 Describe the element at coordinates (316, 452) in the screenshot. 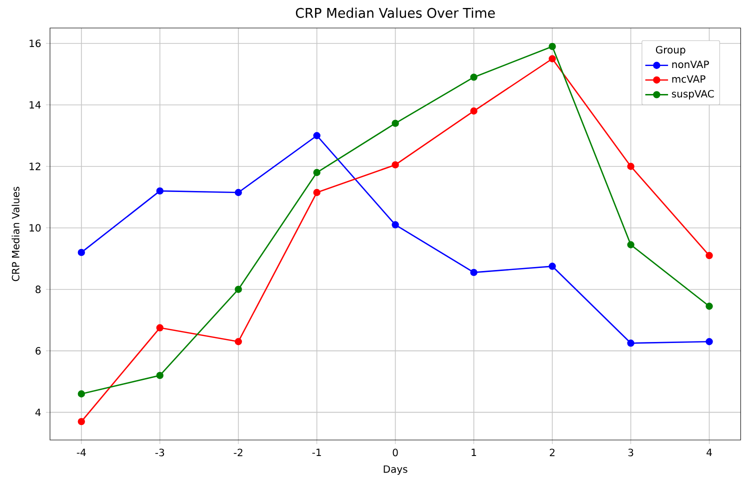

I see `x-tick-label: -1` at that location.